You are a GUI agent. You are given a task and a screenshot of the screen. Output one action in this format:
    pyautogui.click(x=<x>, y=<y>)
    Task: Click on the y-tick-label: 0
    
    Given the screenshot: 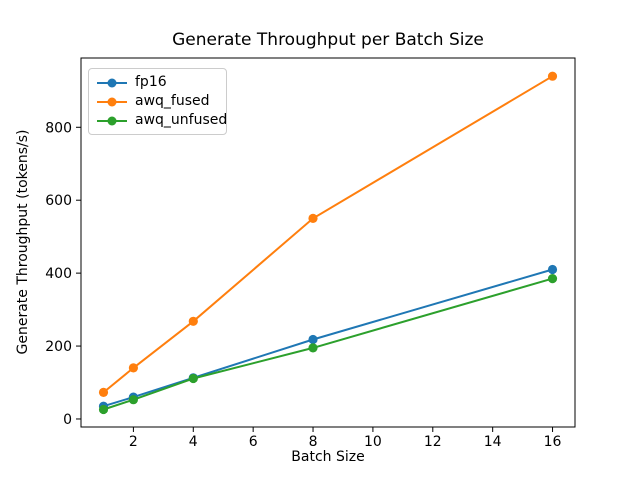 What is the action you would take?
    pyautogui.click(x=67, y=420)
    